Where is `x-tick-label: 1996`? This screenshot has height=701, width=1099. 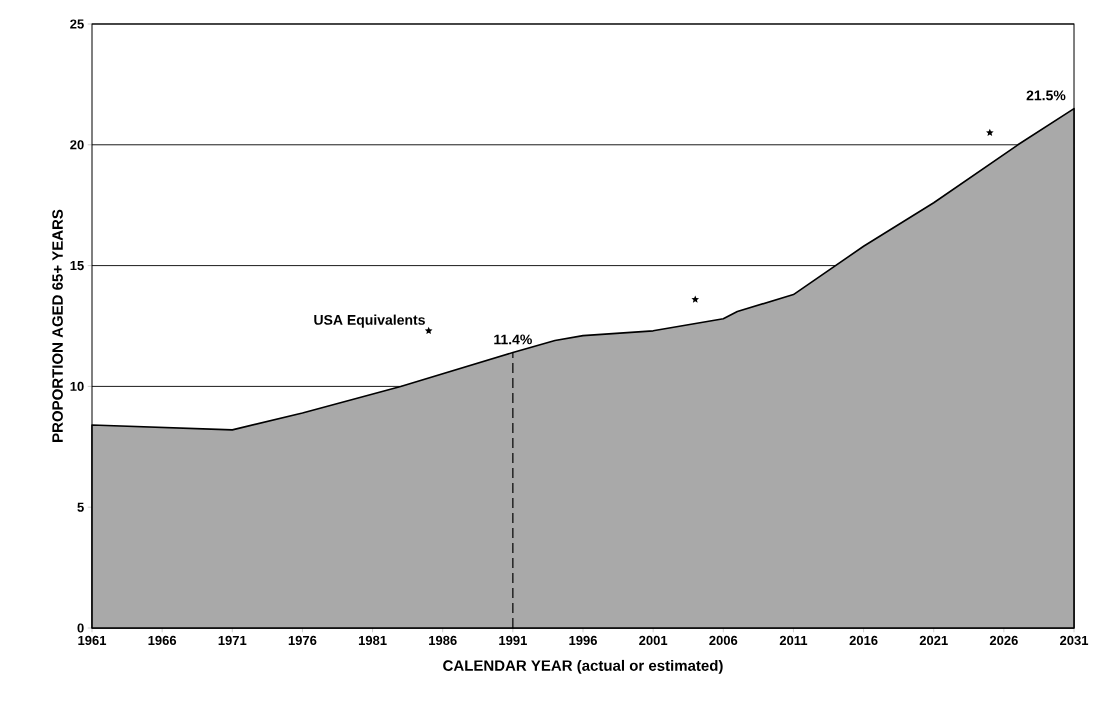
x-tick-label: 1996 is located at coordinates (583, 640).